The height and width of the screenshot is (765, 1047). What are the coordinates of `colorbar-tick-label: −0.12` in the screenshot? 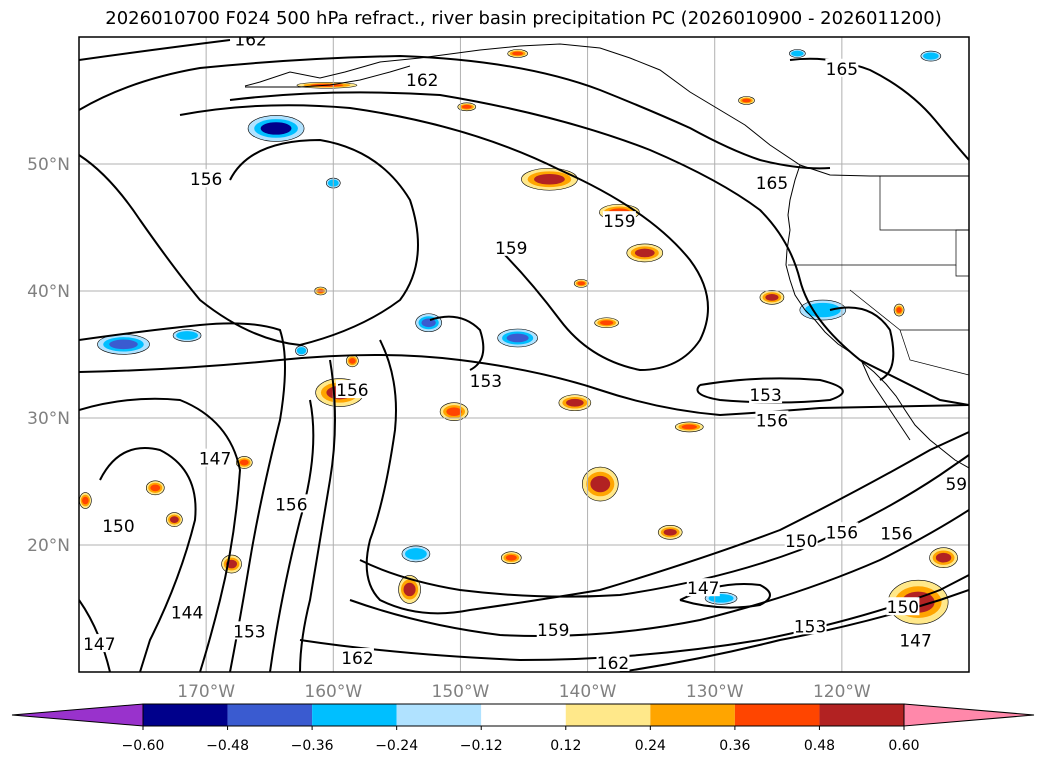 It's located at (481, 746).